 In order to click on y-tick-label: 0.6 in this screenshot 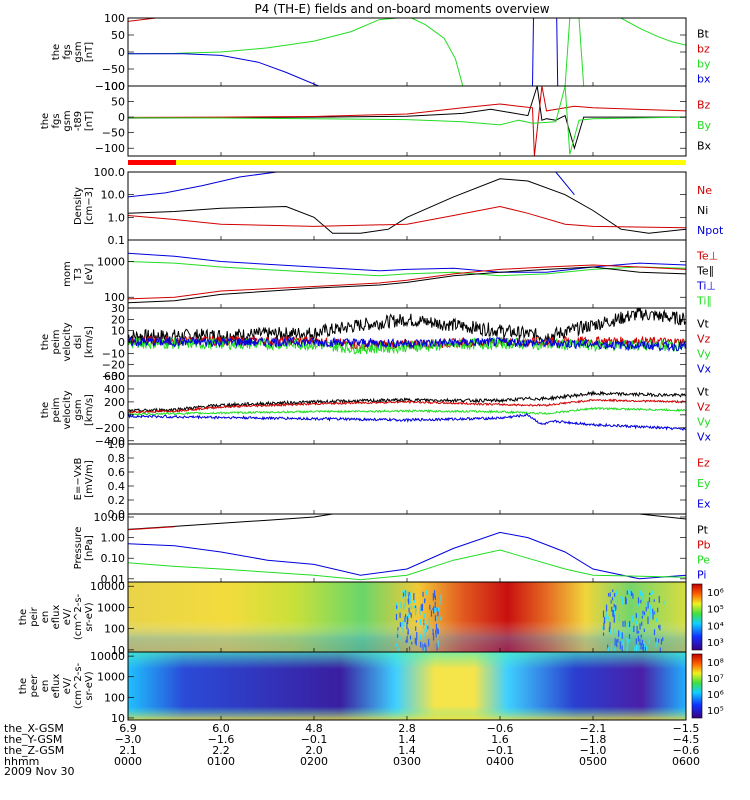, I will do `click(117, 472)`.